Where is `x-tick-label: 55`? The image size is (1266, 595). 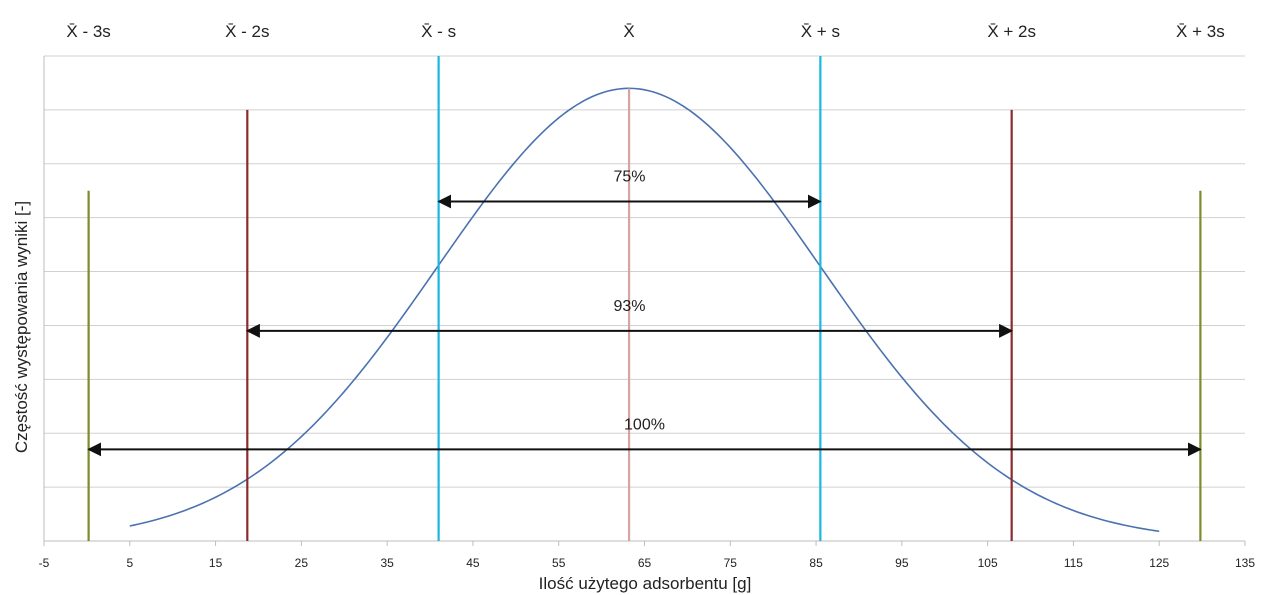
x-tick-label: 55 is located at coordinates (559, 563).